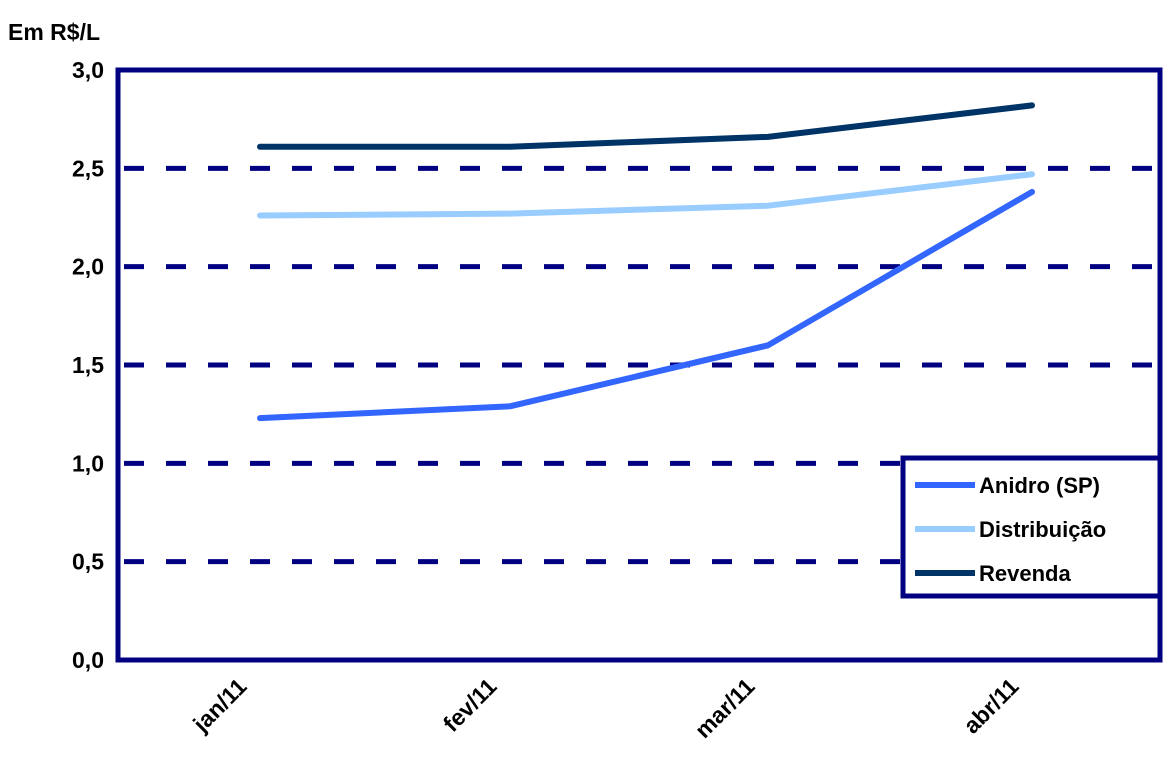 The image size is (1163, 783). I want to click on legend: Anidro (SP) Distribuição Revenda, so click(1031, 527).